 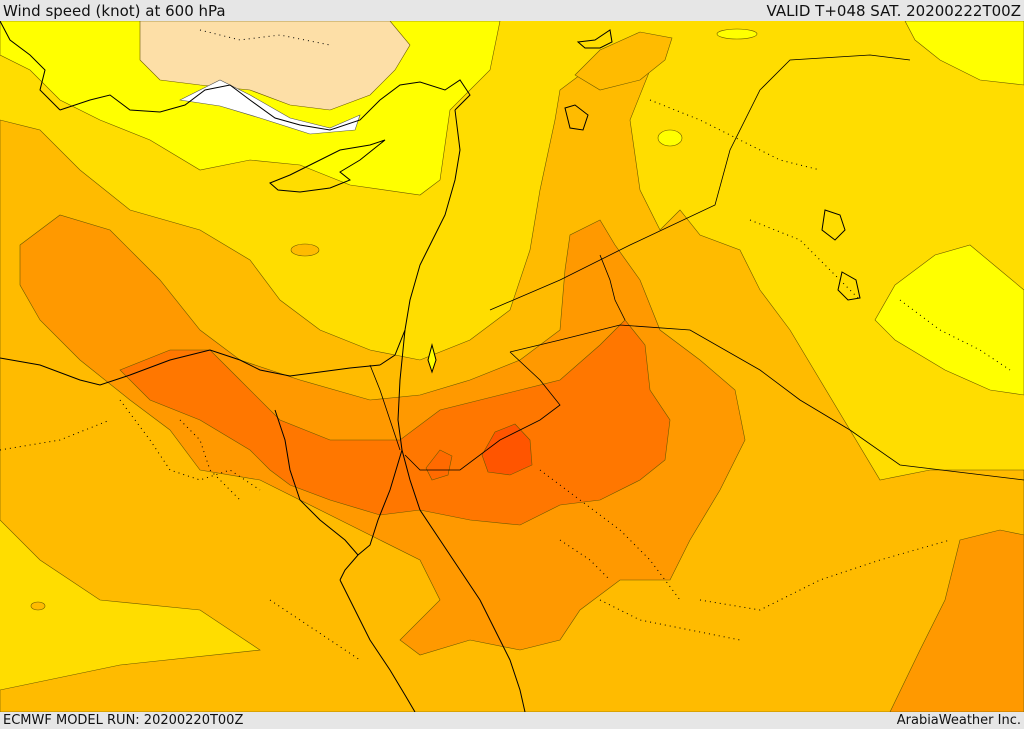 What do you see at coordinates (956, 620) in the screenshot?
I see `field-fresh-se` at bounding box center [956, 620].